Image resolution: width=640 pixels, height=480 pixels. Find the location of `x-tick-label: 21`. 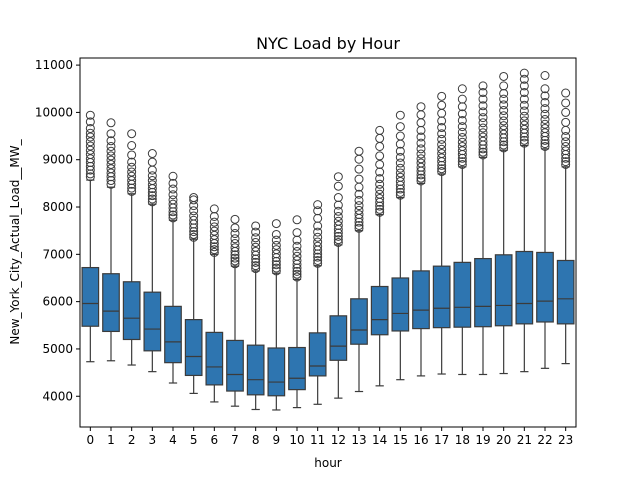

x-tick-label: 21 is located at coordinates (524, 440).